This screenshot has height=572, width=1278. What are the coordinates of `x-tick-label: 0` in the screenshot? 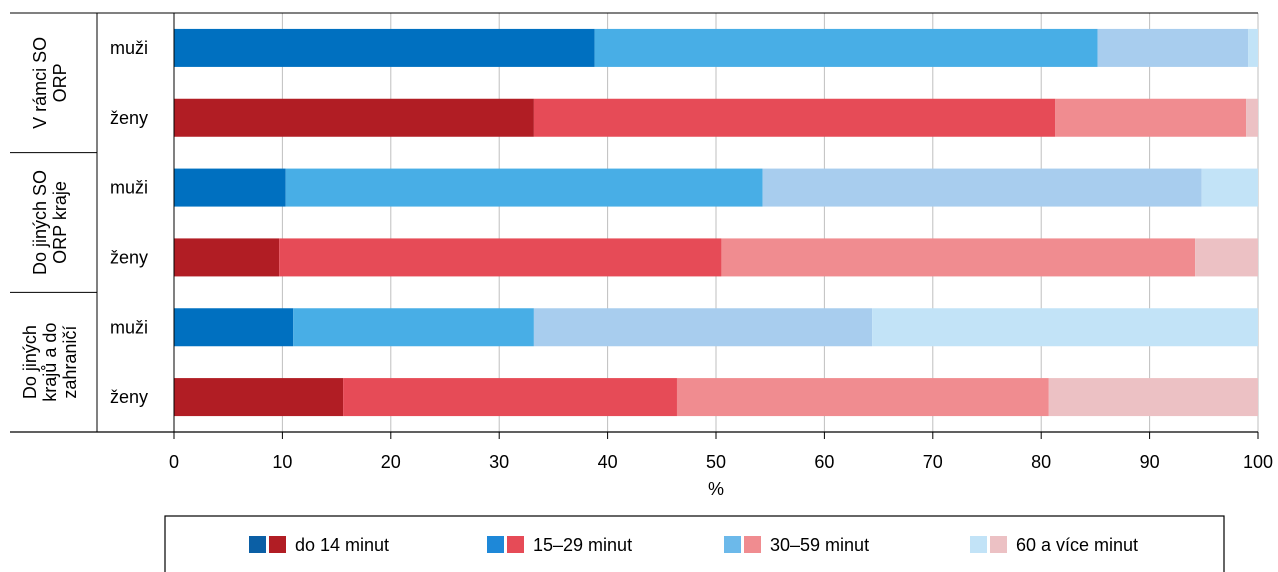 It's located at (174, 462).